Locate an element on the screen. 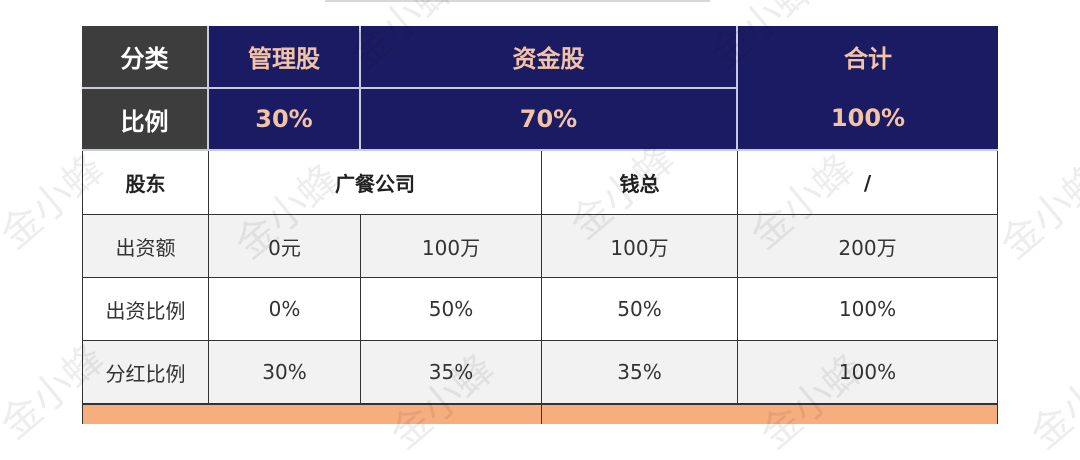 The width and height of the screenshot is (1080, 460). row-label: 分红比例 is located at coordinates (145, 372).